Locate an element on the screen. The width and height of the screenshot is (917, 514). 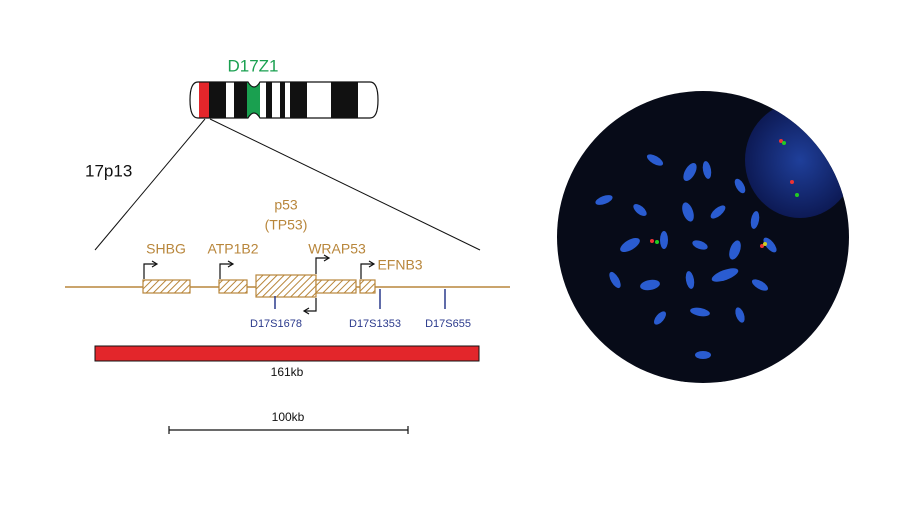
tss-arrows is located at coordinates (259, 284).